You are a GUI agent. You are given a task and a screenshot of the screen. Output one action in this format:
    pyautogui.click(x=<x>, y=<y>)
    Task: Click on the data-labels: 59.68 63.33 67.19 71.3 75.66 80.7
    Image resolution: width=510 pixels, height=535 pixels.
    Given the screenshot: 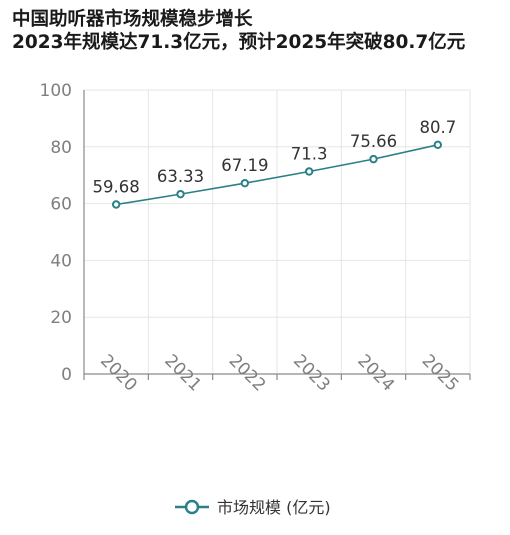 What is the action you would take?
    pyautogui.click(x=275, y=157)
    